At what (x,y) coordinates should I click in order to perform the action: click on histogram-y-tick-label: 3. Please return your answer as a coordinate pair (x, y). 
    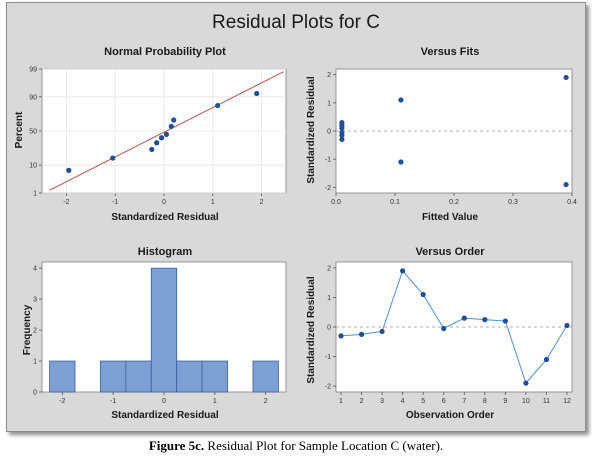
    Looking at the image, I should click on (35, 300).